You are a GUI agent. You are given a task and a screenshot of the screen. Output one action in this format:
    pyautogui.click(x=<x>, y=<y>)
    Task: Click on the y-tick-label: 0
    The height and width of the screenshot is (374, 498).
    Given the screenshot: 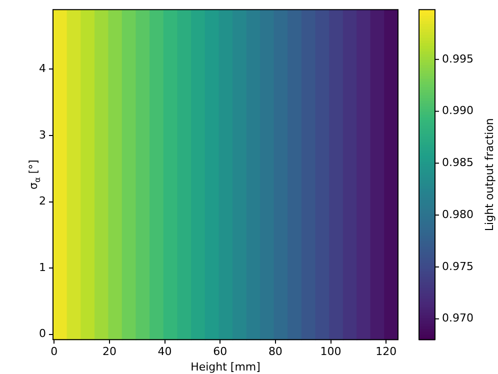 What is the action you would take?
    pyautogui.click(x=42, y=333)
    